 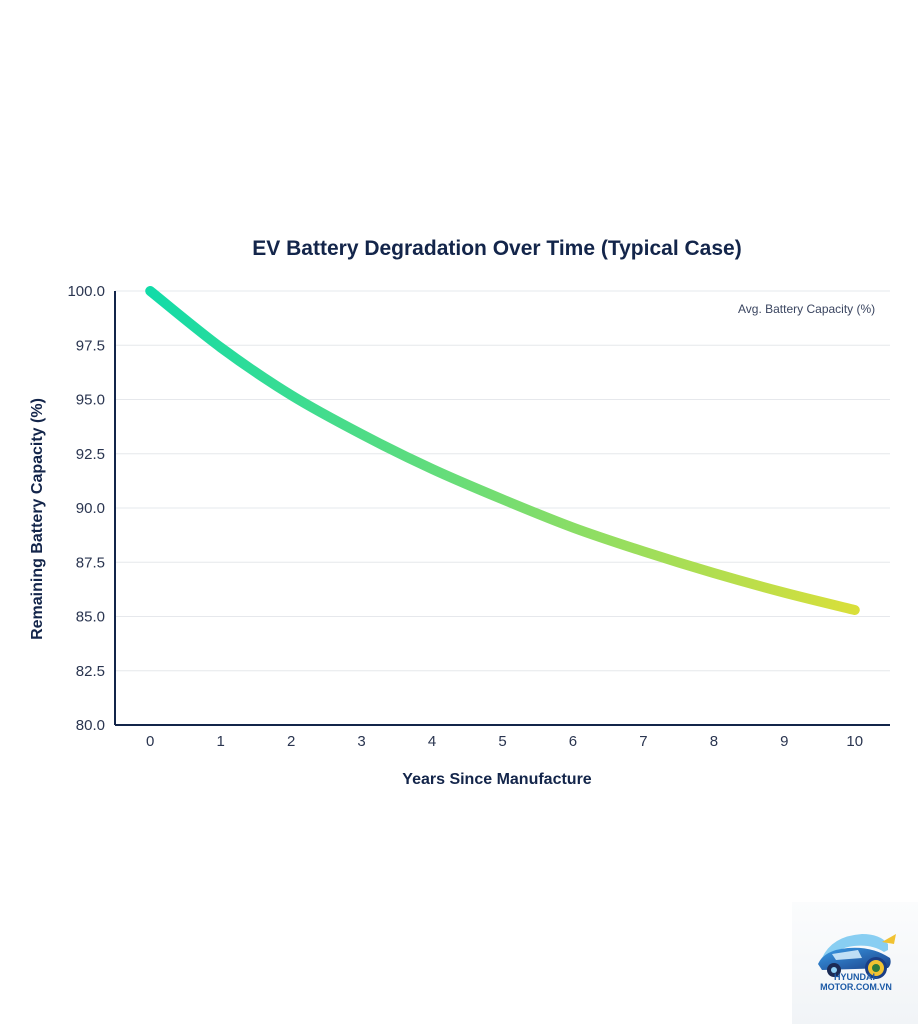 What do you see at coordinates (90, 345) in the screenshot?
I see `y-tick-label: 97.5` at bounding box center [90, 345].